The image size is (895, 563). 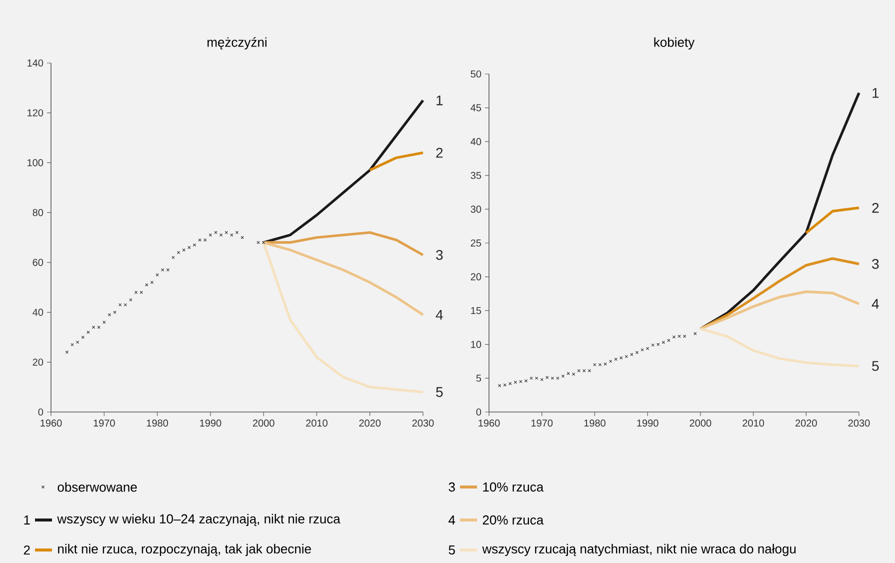 What do you see at coordinates (479, 378) in the screenshot?
I see `y-tick-label: 5` at bounding box center [479, 378].